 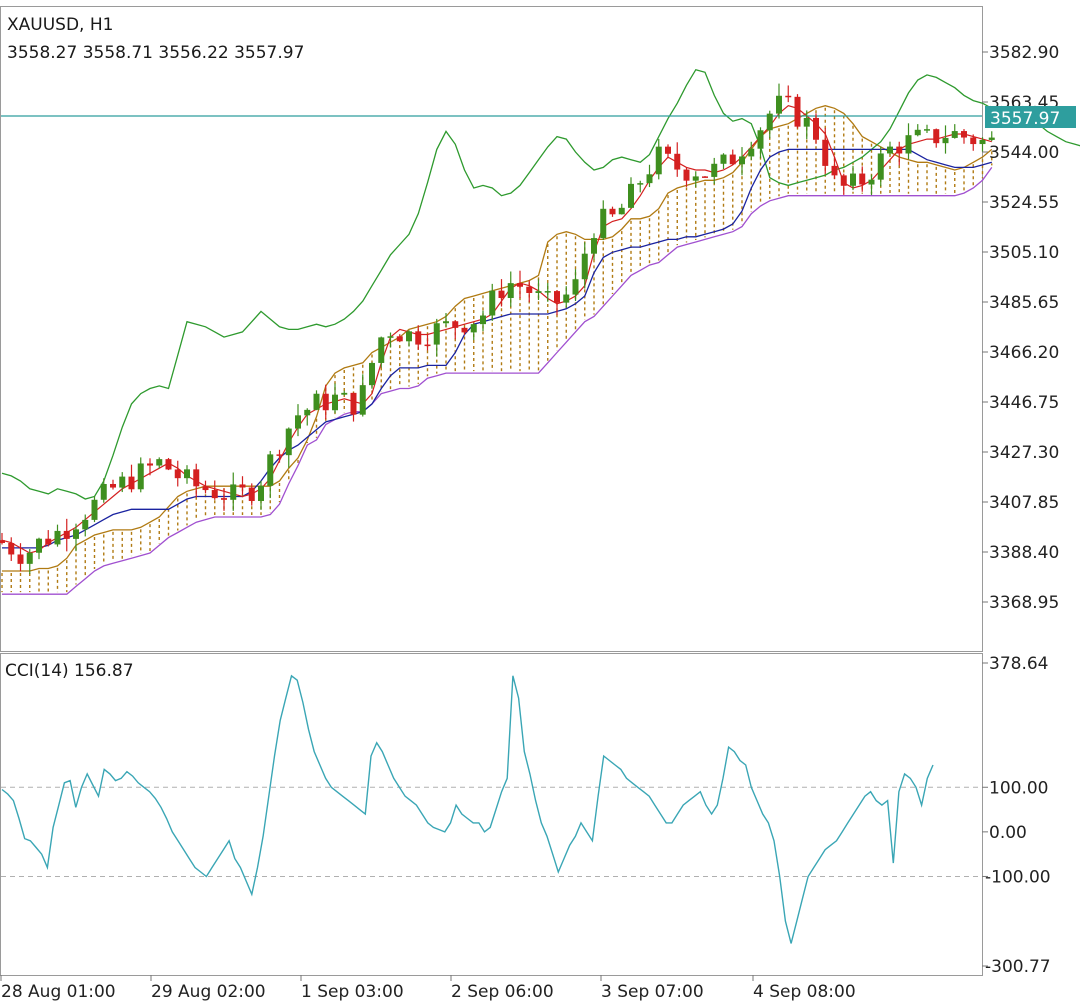 What do you see at coordinates (60, 25) in the screenshot?
I see `symbol-timeframe: XAUUSD, H1` at bounding box center [60, 25].